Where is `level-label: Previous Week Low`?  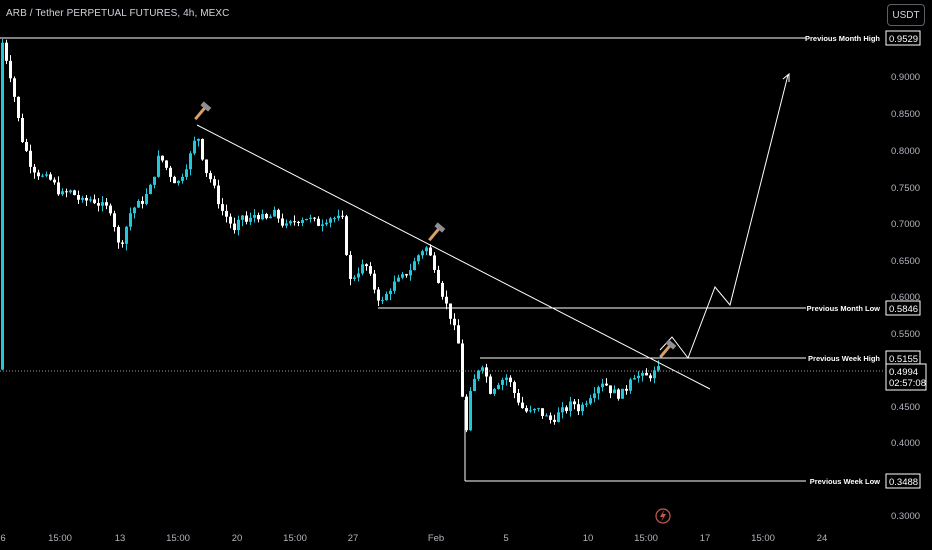 level-label: Previous Week Low is located at coordinates (845, 481).